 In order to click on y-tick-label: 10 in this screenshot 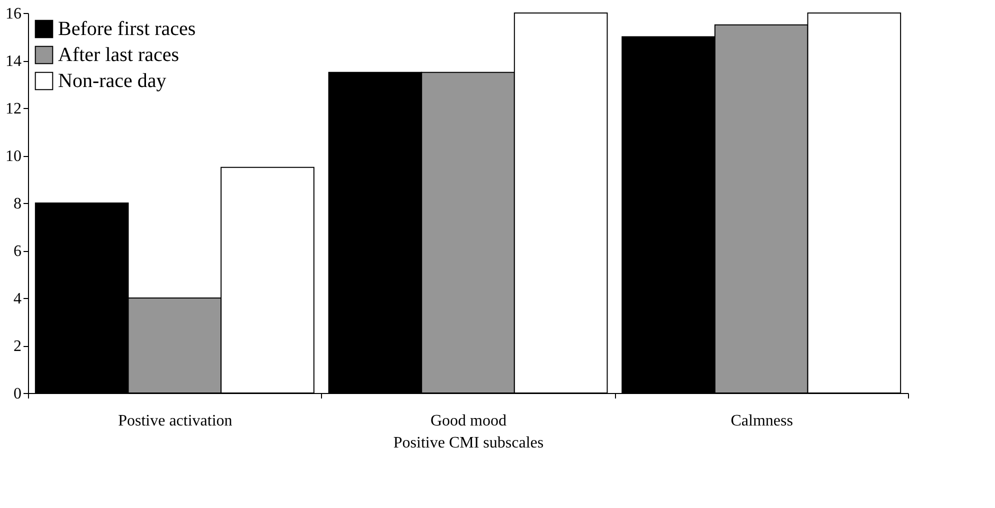, I will do `click(14, 156)`.